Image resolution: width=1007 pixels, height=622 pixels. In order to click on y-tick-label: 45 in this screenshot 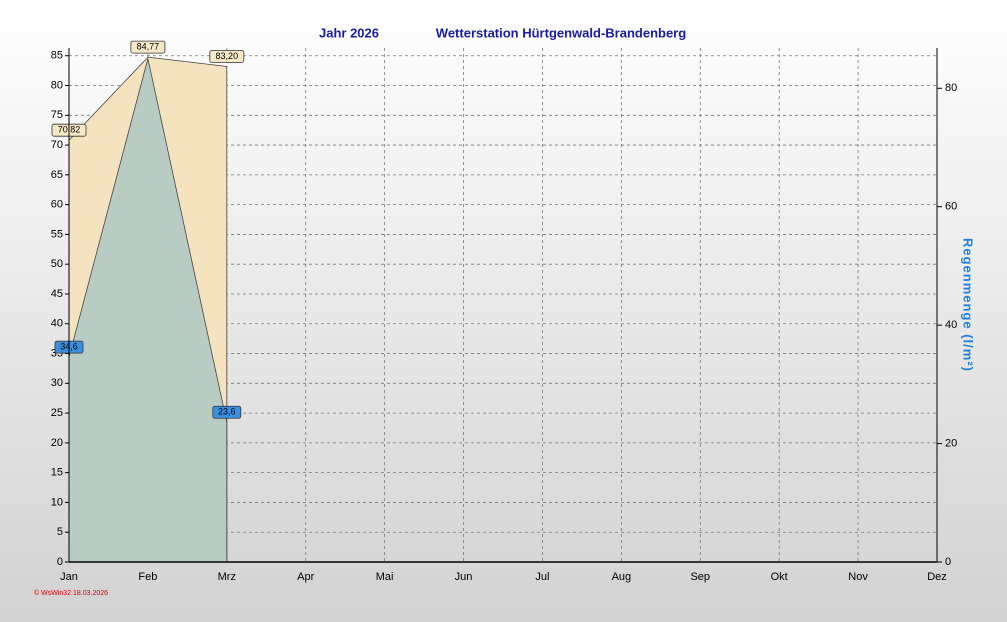, I will do `click(57, 294)`.